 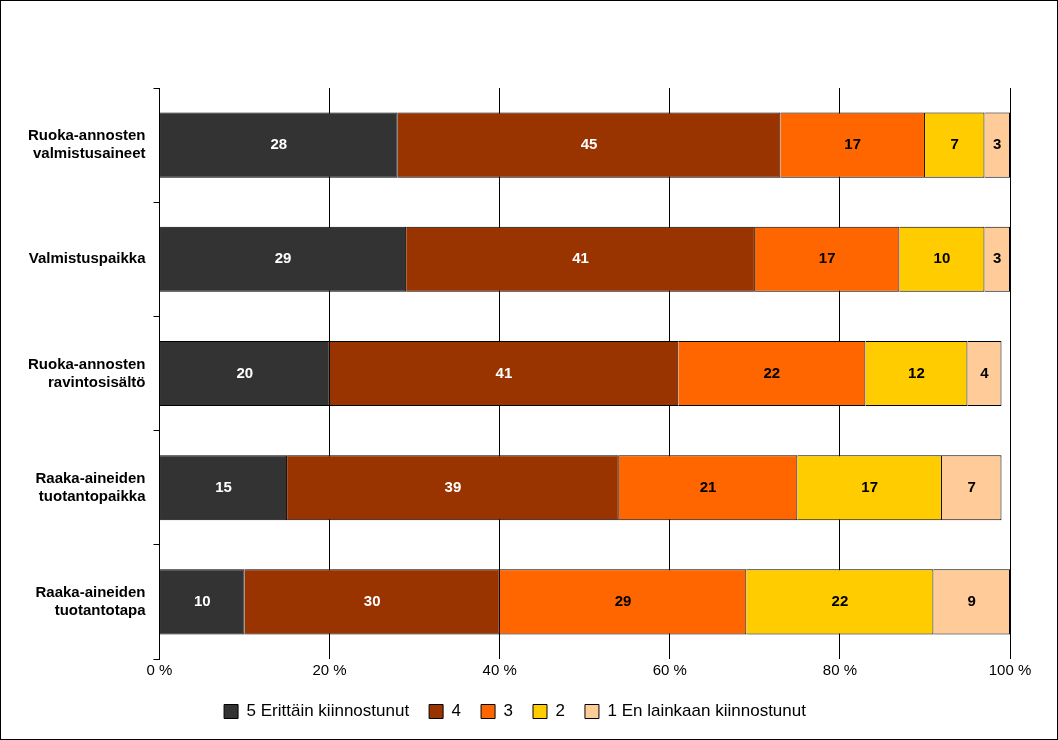 What do you see at coordinates (223, 486) in the screenshot?
I see `data-label: 15` at bounding box center [223, 486].